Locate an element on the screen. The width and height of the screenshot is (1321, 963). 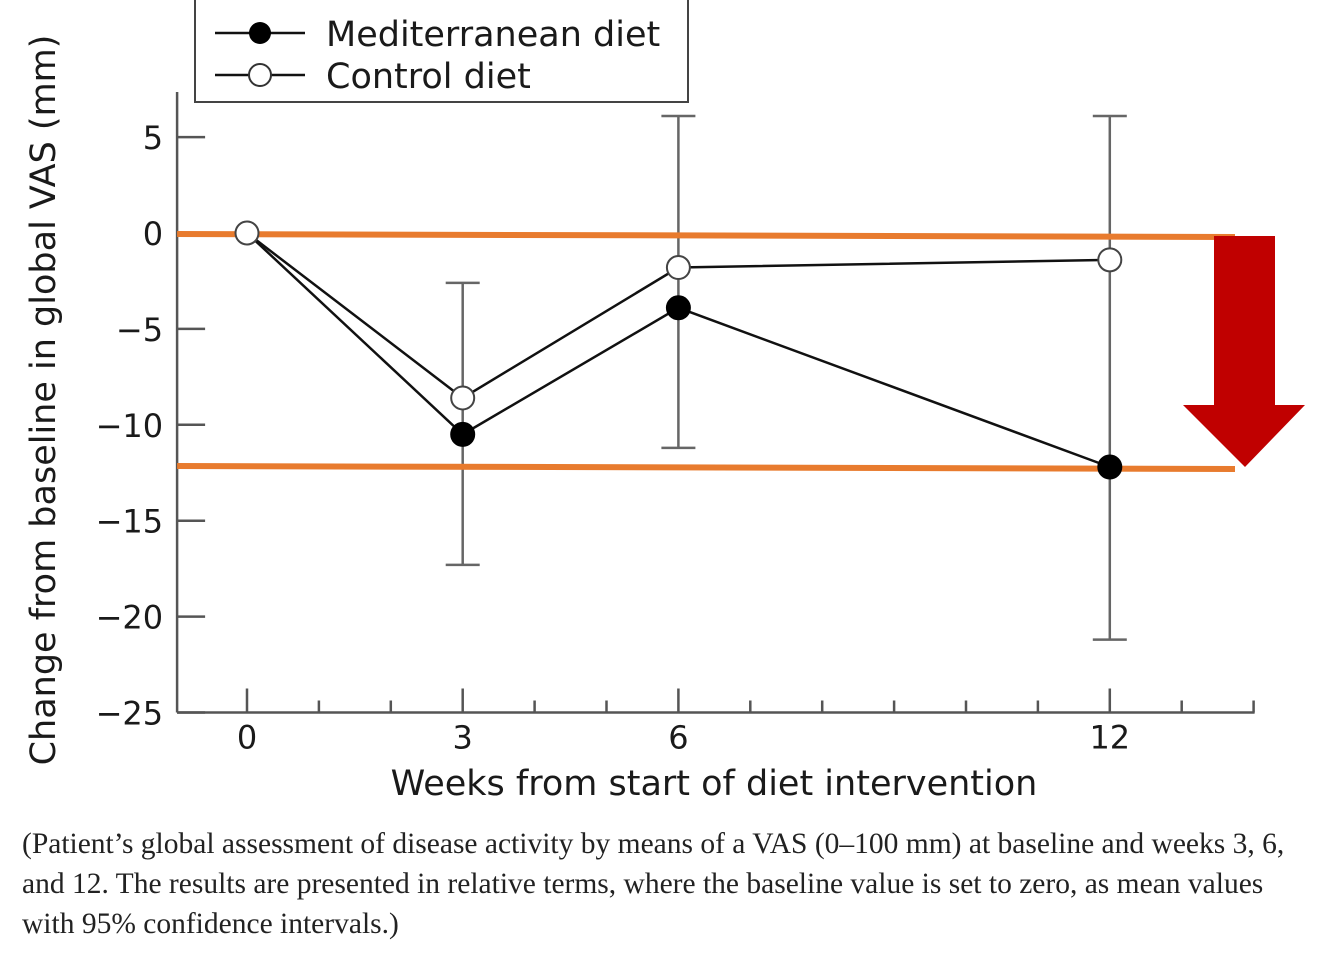
x-tick-label: 0 is located at coordinates (247, 738).